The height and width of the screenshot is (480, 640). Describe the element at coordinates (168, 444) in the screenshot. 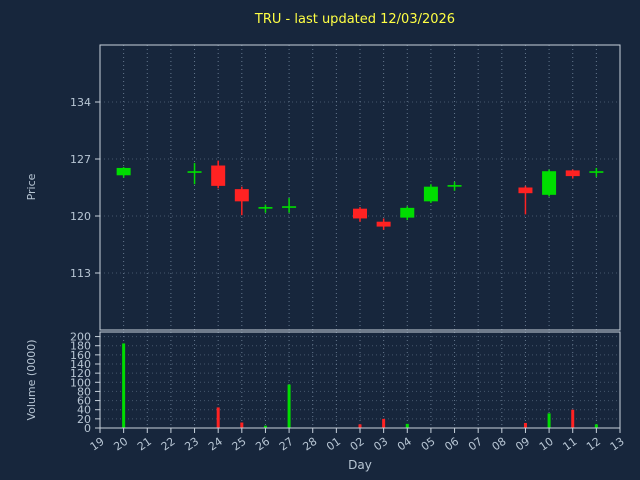

I see `x-tick-label: 22` at that location.